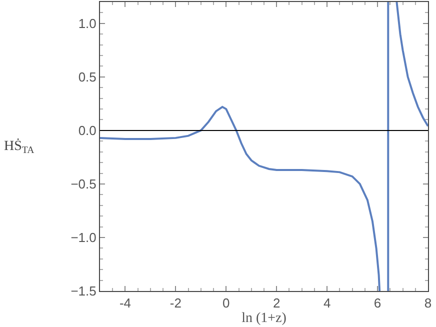 The width and height of the screenshot is (436, 327). Describe the element at coordinates (264, 318) in the screenshot. I see `x-axis-title: ln (1+z)` at that location.